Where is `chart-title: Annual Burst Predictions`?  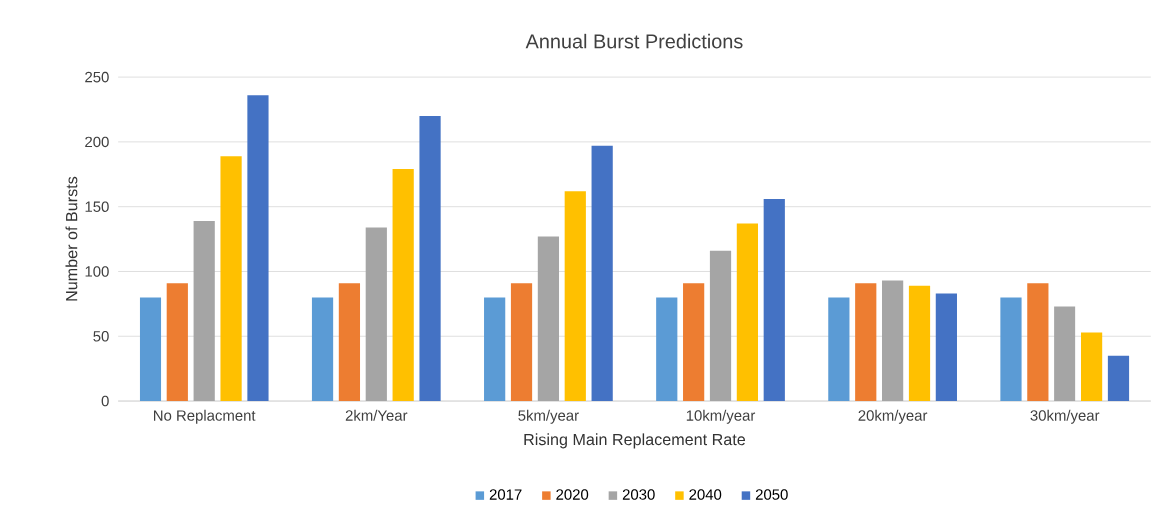 chart-title: Annual Burst Predictions is located at coordinates (634, 41).